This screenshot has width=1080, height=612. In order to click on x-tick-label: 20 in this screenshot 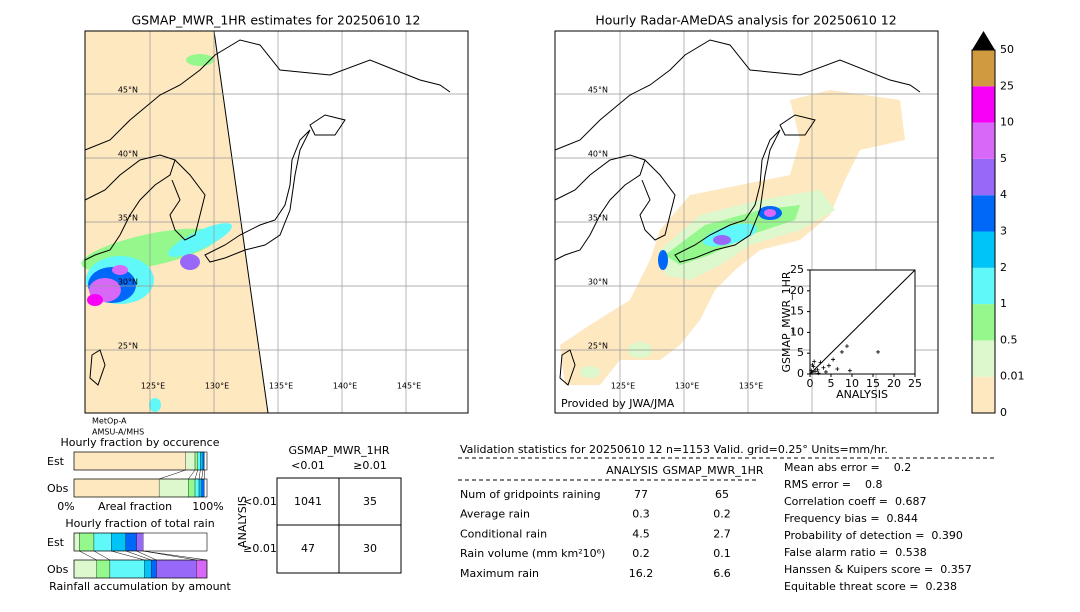, I will do `click(894, 383)`.